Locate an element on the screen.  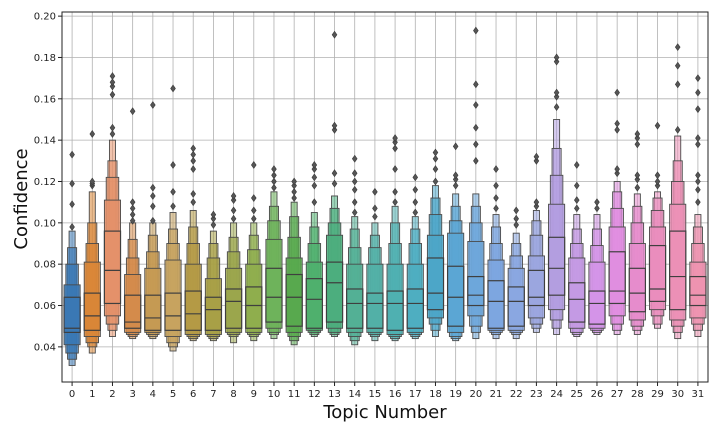
y-tick-label: 0.06 is located at coordinates (45, 306).